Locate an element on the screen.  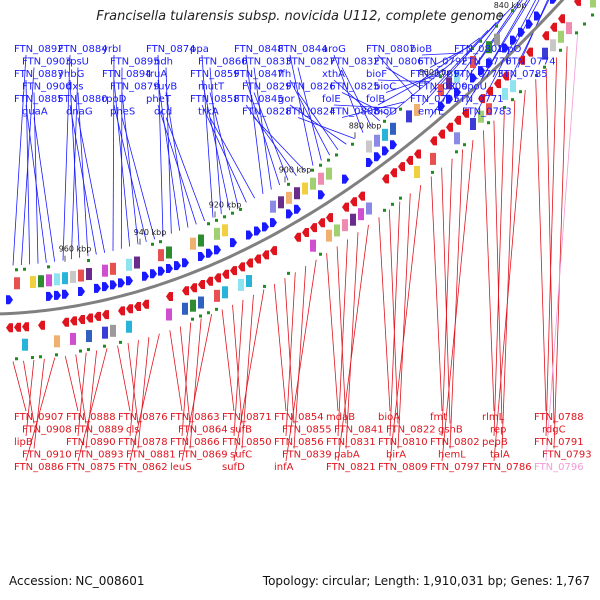
gene-label: FTN_0801 is located at coordinates (479, 49).